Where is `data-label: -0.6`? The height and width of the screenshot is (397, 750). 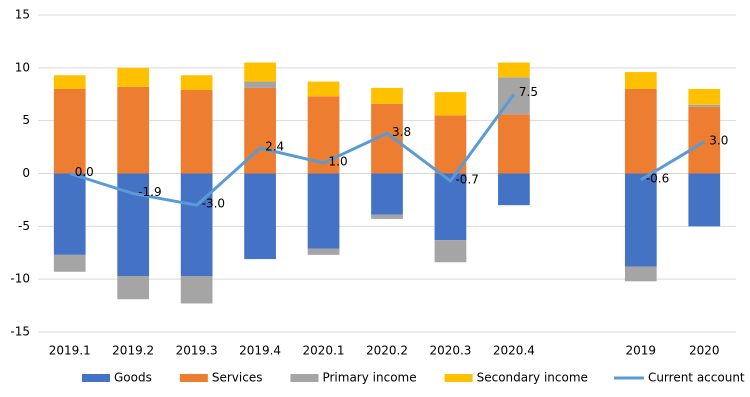
data-label: -0.6 is located at coordinates (657, 178).